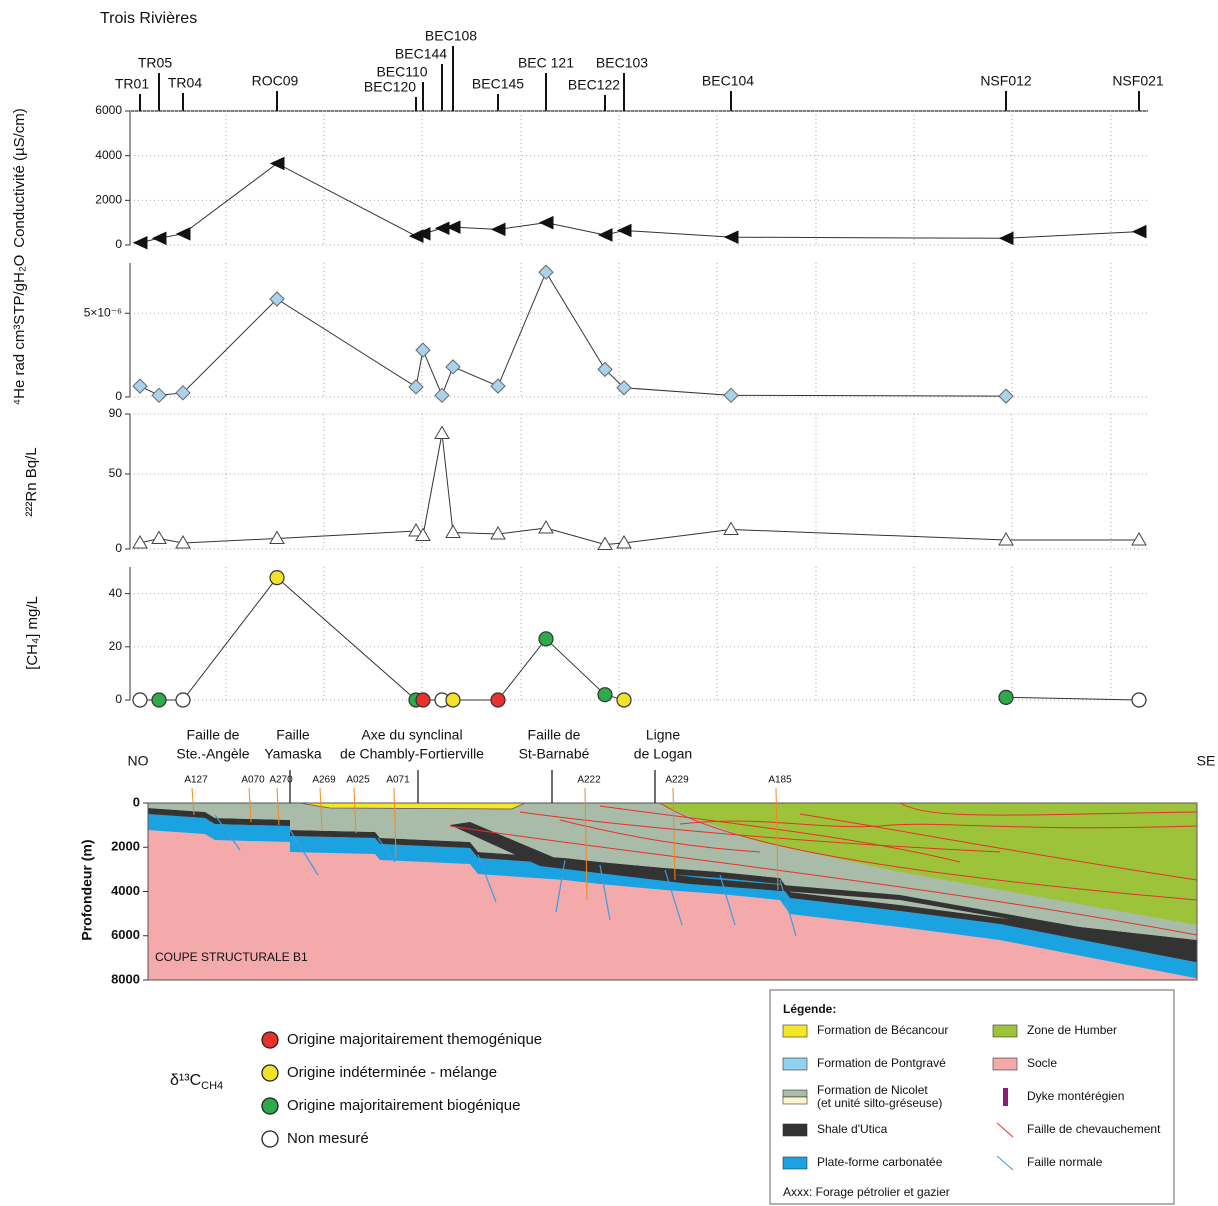  Describe the element at coordinates (32, 633) in the screenshot. I see `y-axis-label: [CH₄] mg/L` at that location.